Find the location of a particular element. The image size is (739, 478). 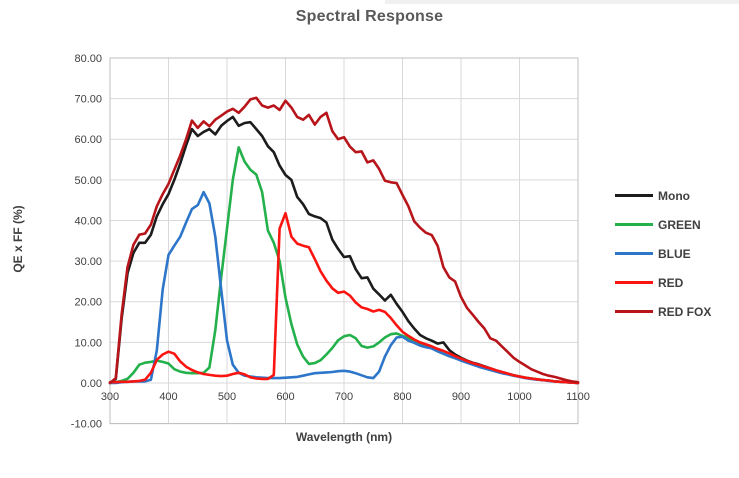

y-tick-label-30: 30.00 is located at coordinates (88, 262).